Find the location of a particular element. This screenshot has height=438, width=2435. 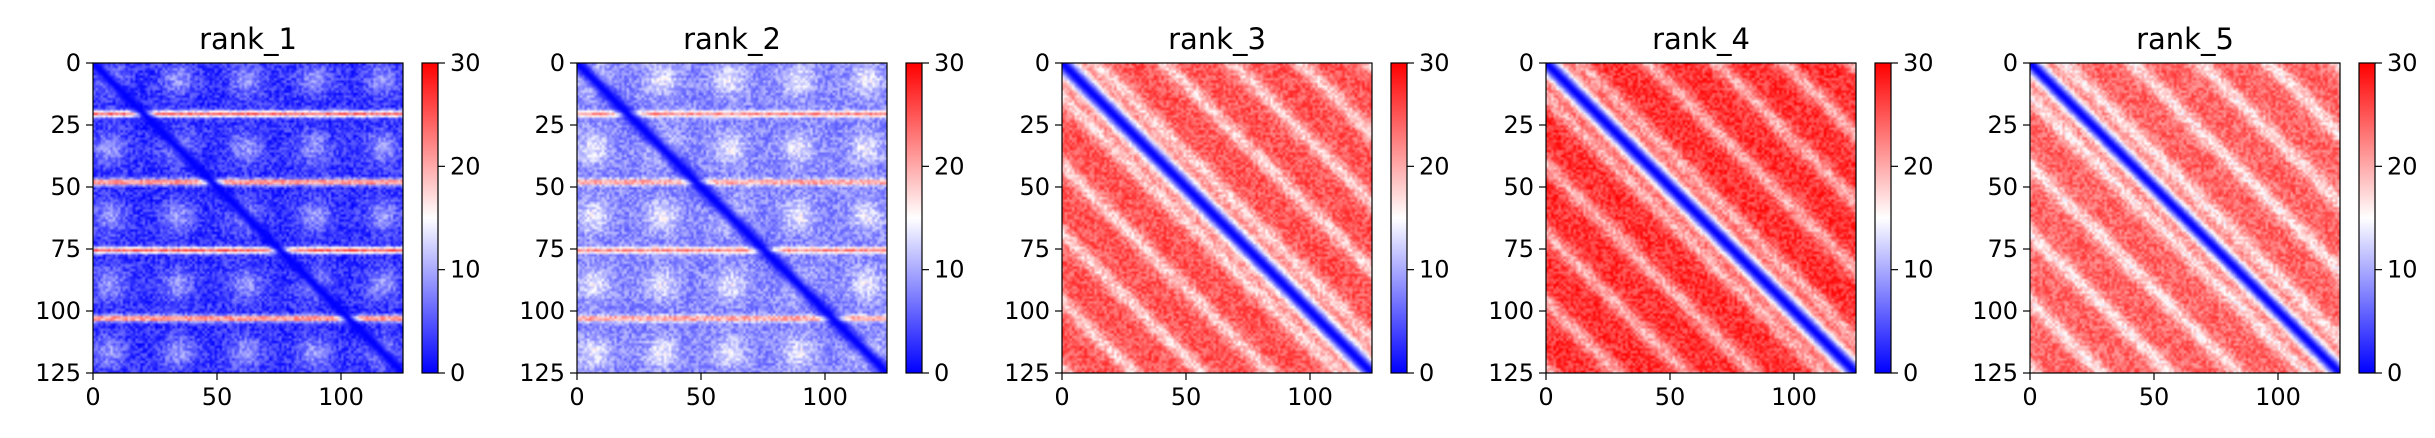

panel-title: rank_3 is located at coordinates (1217, 39).